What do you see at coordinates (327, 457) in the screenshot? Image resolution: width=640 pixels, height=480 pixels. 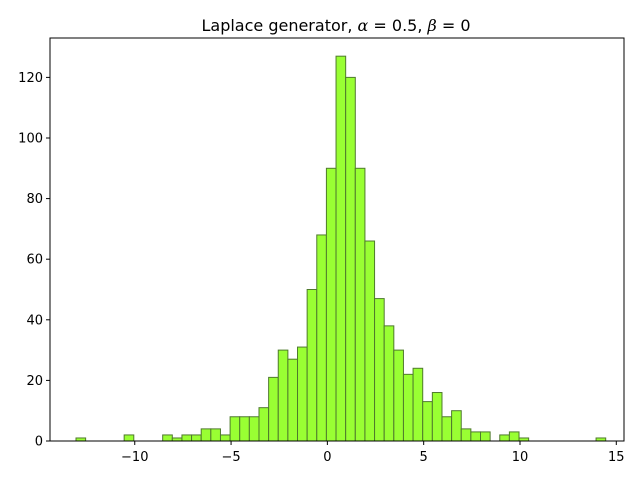 I see `x-tick-label: 0` at bounding box center [327, 457].